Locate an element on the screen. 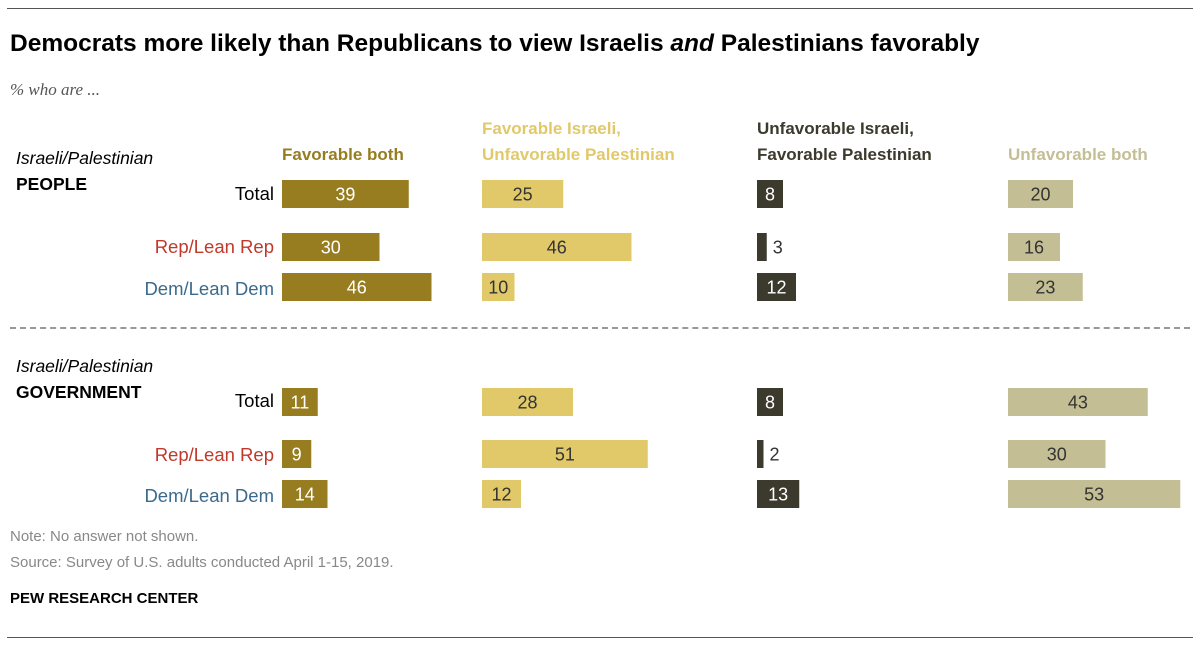 The height and width of the screenshot is (646, 1200). chart-note: Note: No answer not shown. is located at coordinates (104, 536).